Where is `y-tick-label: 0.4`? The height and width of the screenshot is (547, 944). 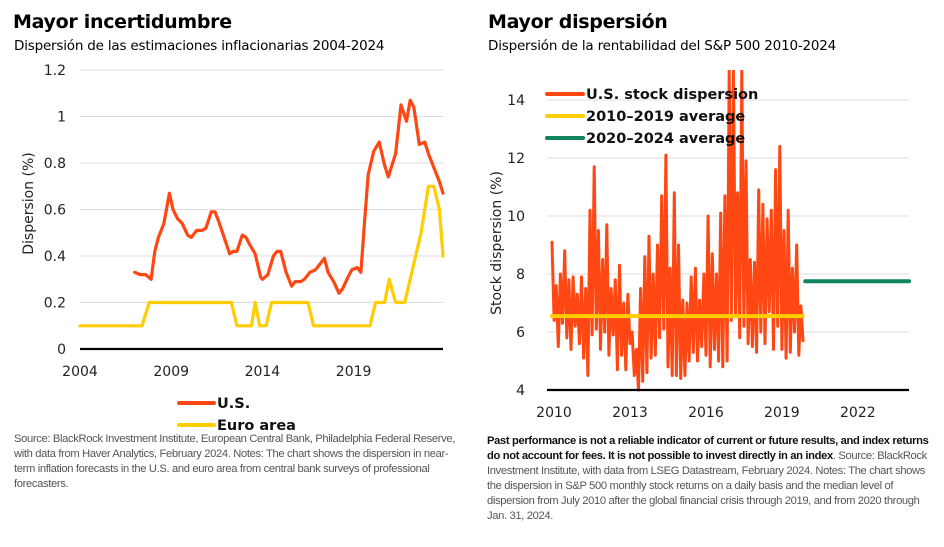
y-tick-label: 0.4 is located at coordinates (55, 257).